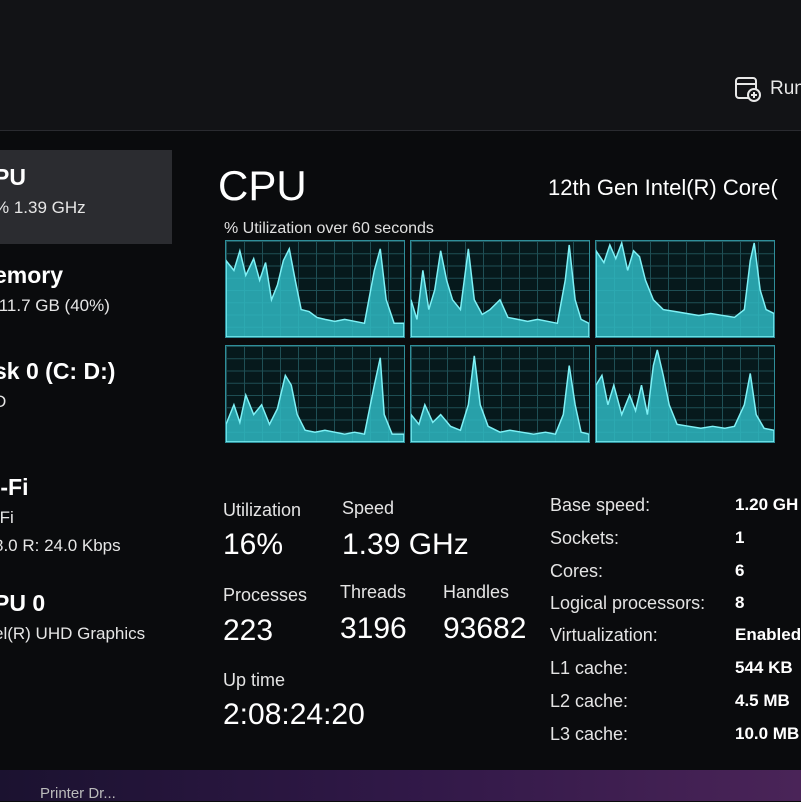 Image resolution: width=801 pixels, height=802 pixels. I want to click on sidebar-item-throughput: 8.0 R: 24.0 Kbps, so click(60, 545).